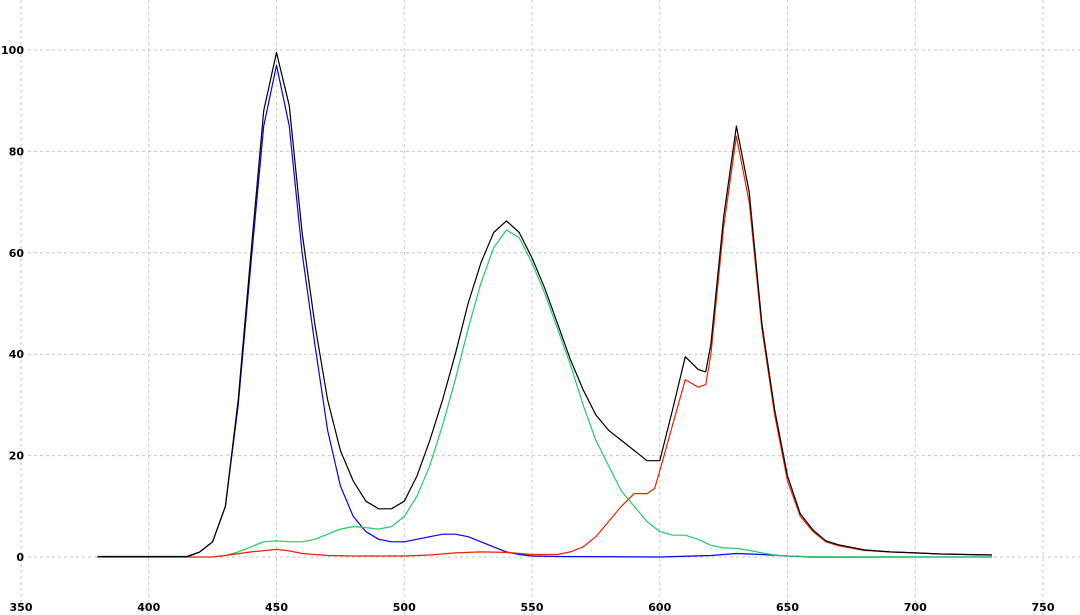  Describe the element at coordinates (21, 607) in the screenshot. I see `x-tick-label: 350` at that location.